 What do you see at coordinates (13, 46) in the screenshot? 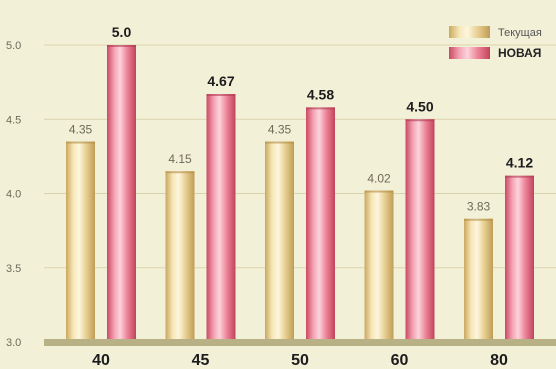
I see `y-tick-label: 5.0` at bounding box center [13, 46].